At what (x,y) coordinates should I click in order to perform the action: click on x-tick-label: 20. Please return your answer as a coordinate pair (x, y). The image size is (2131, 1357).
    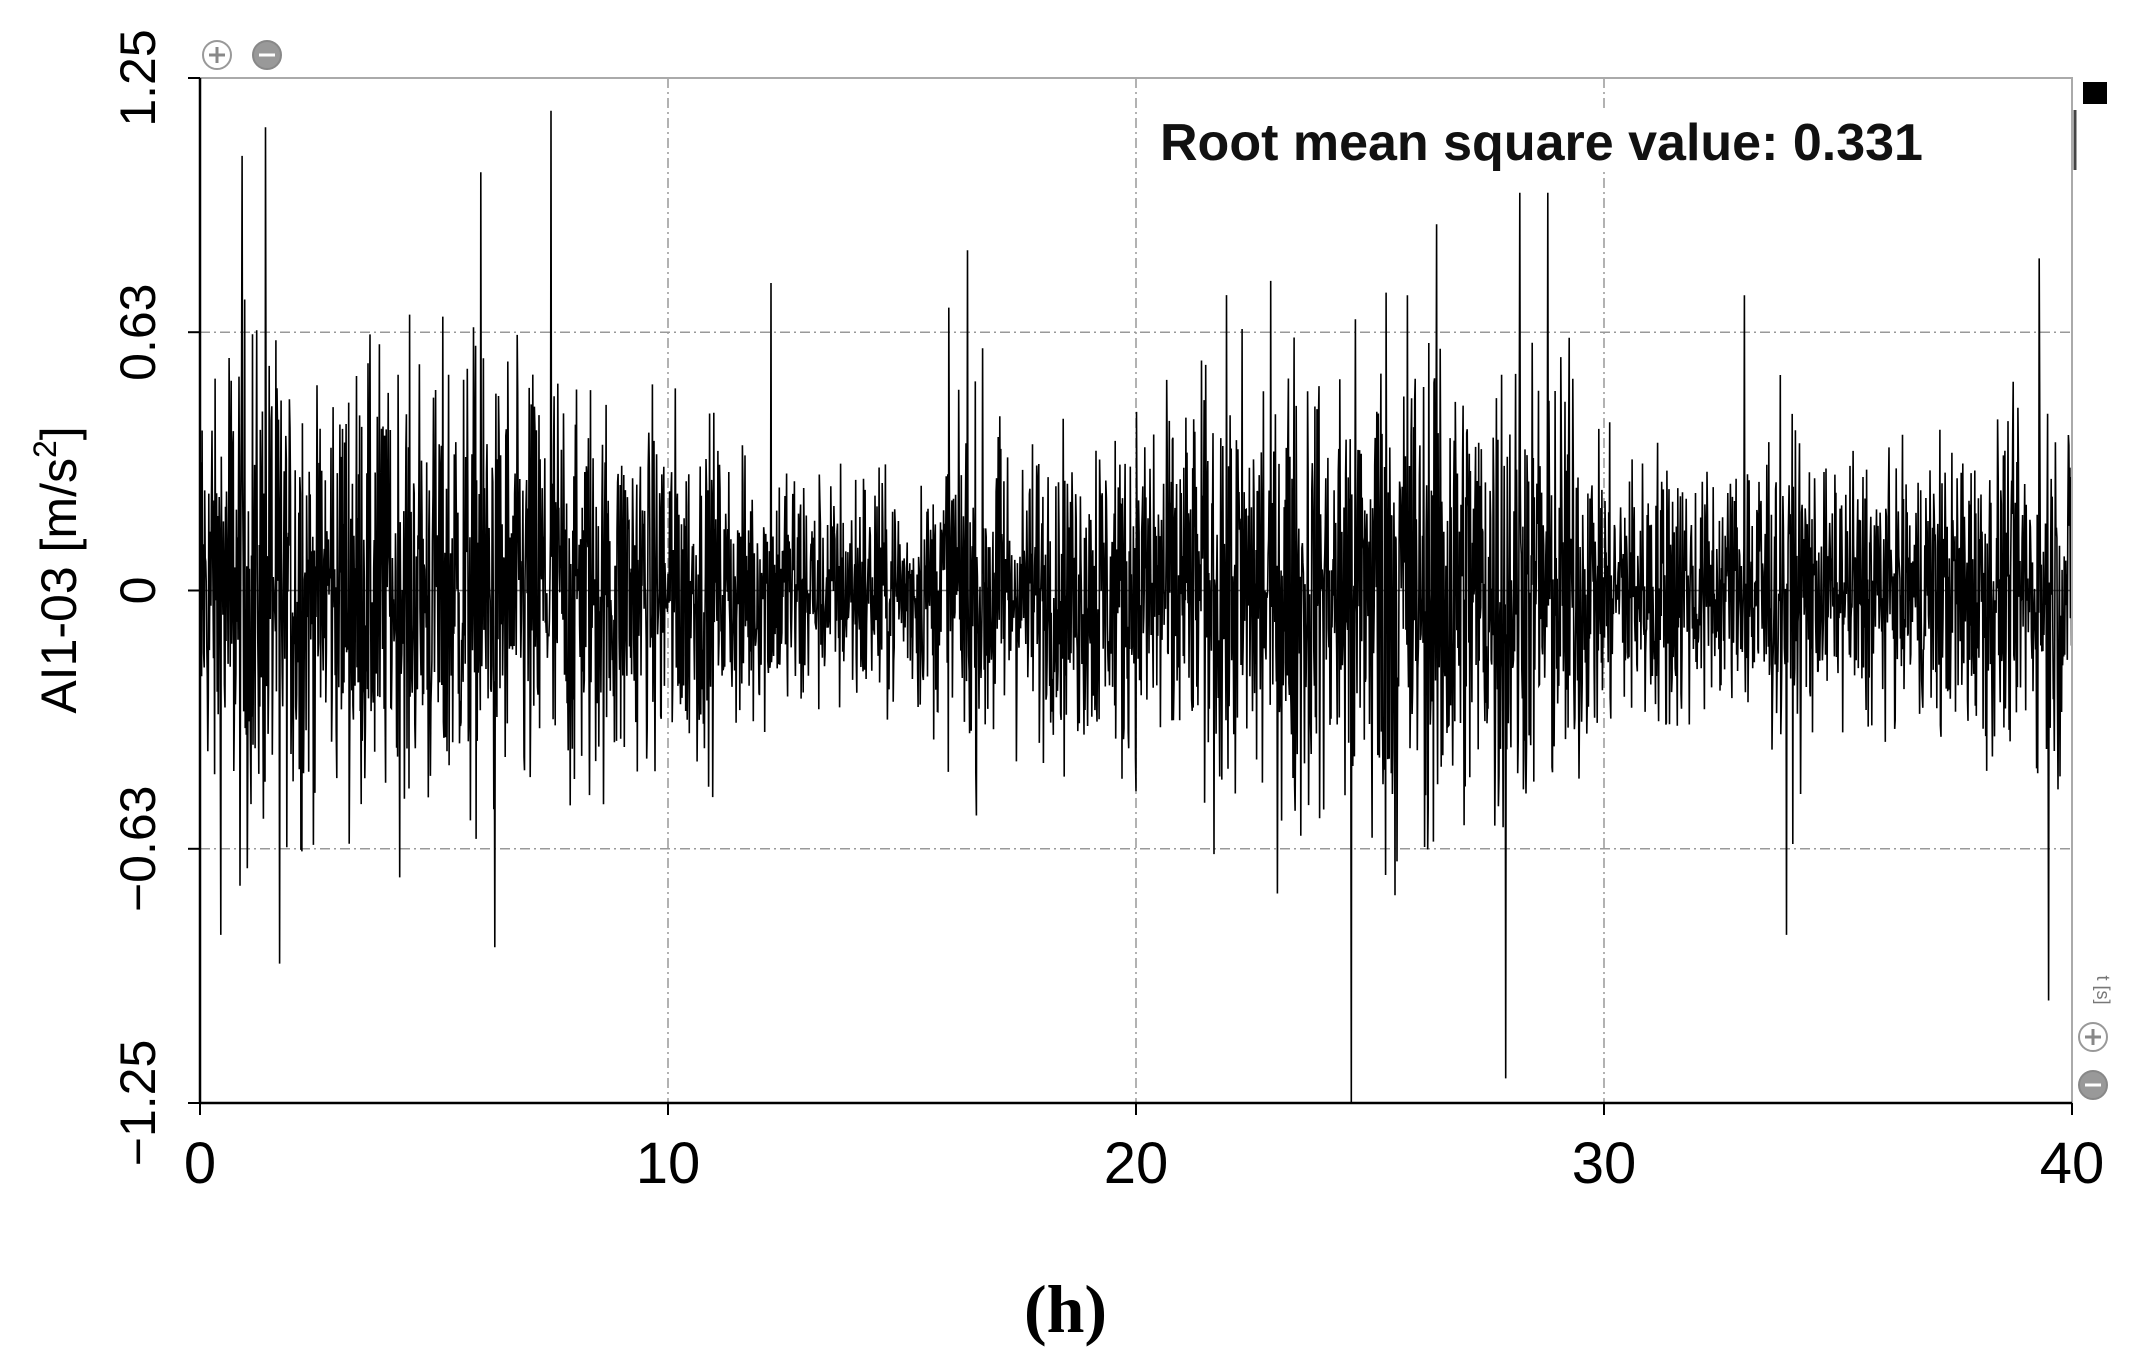
    Looking at the image, I should click on (1136, 1163).